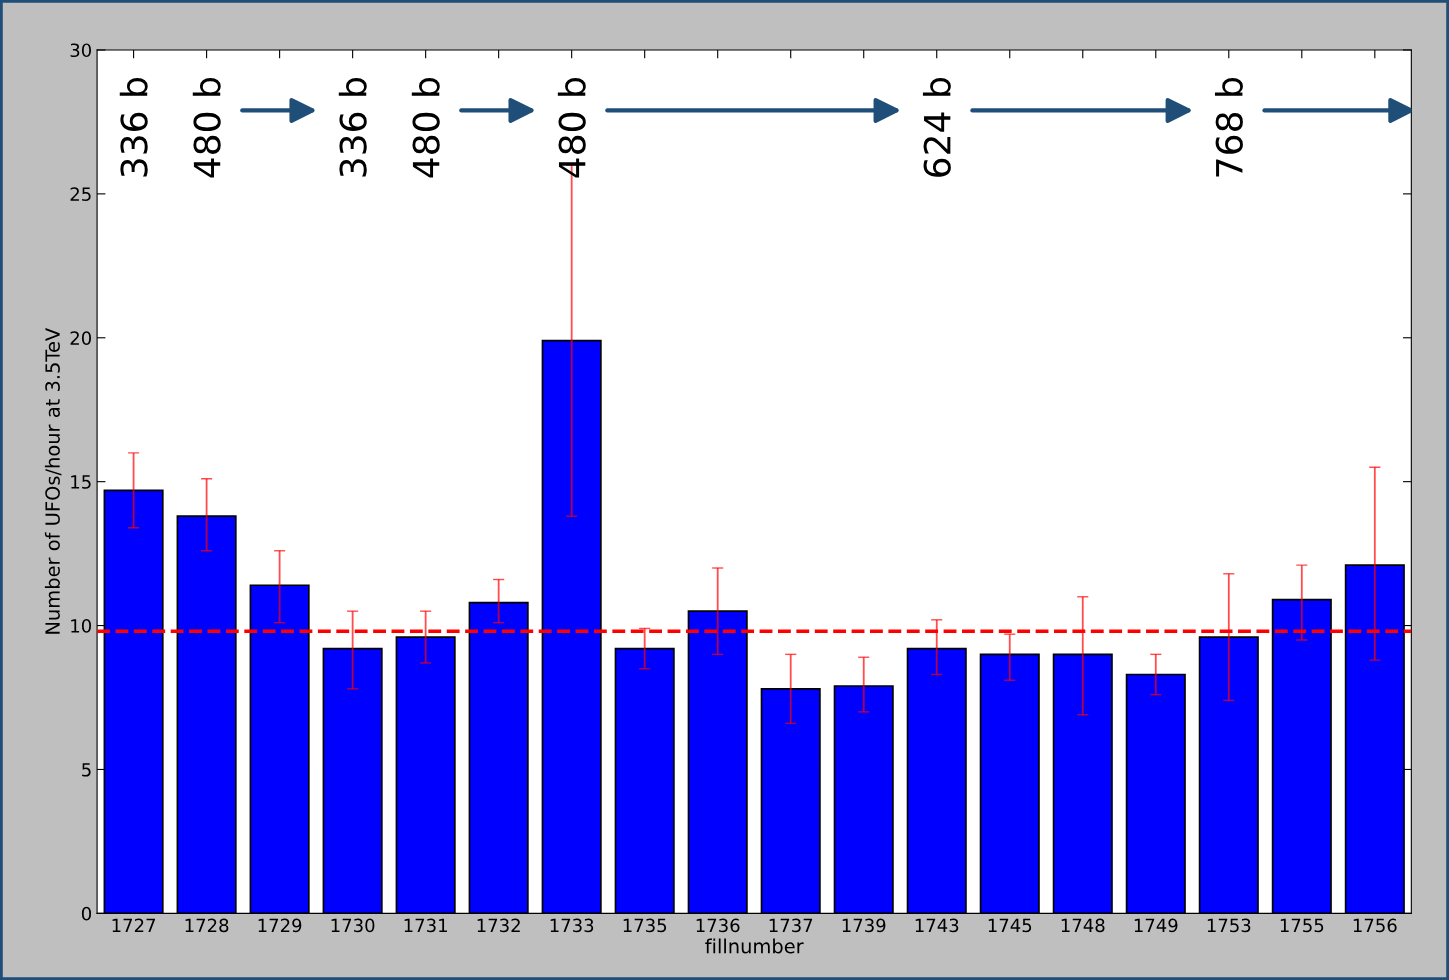  Describe the element at coordinates (86, 770) in the screenshot. I see `y-tick-label: 5` at that location.